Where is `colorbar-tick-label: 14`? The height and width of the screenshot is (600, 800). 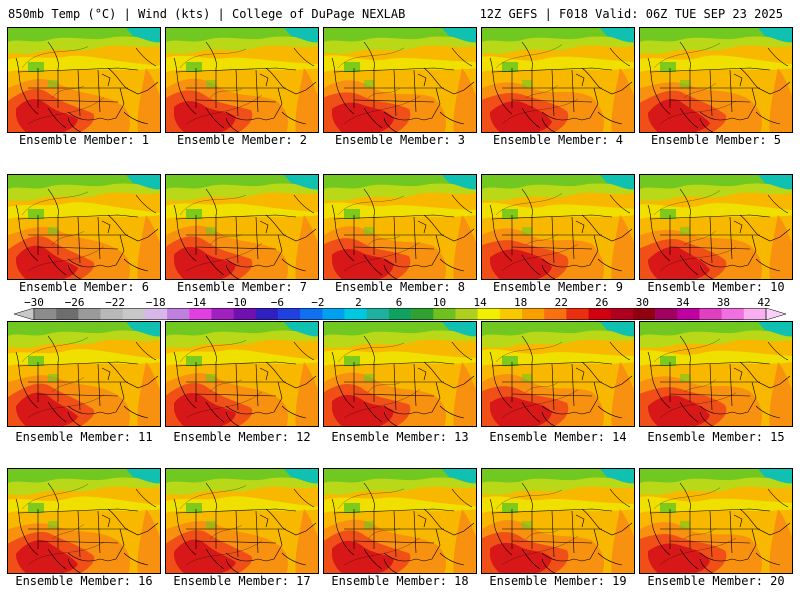 colorbar-tick-label: 14 is located at coordinates (480, 302).